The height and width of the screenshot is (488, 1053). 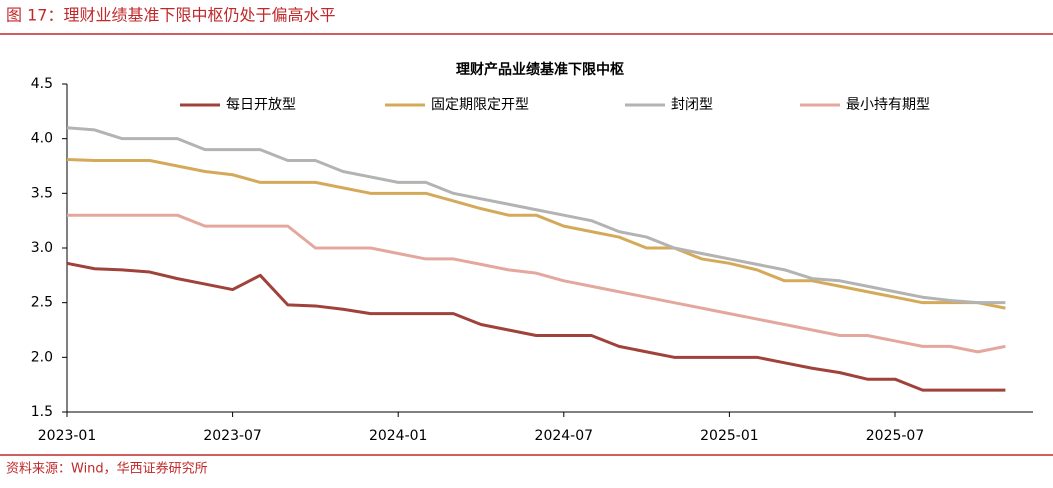 What do you see at coordinates (398, 436) in the screenshot?
I see `x-tick-label: 2024-01` at bounding box center [398, 436].